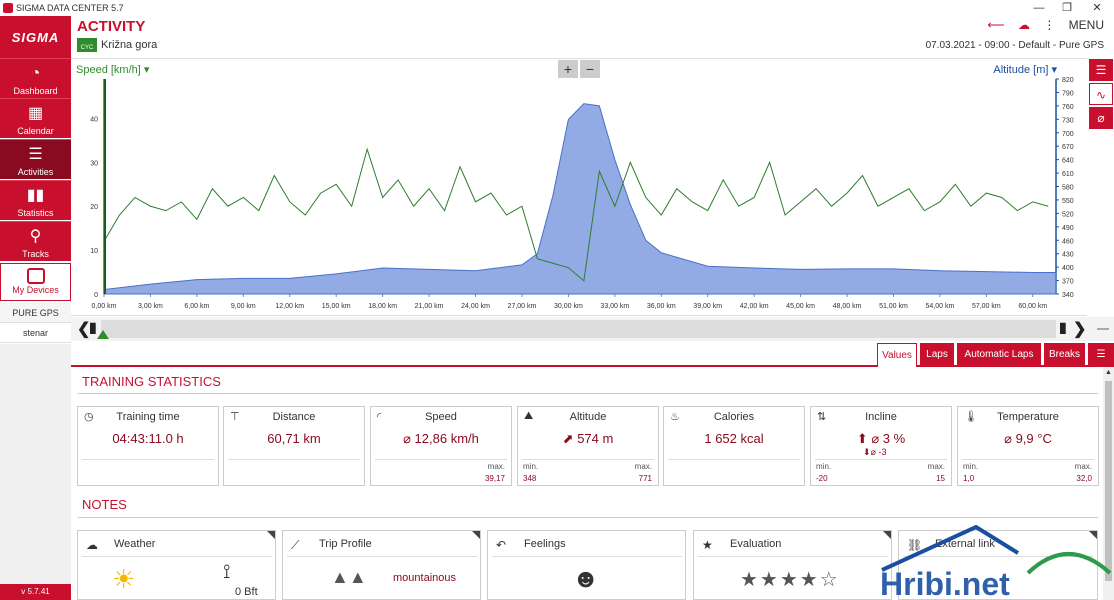 This screenshot has width=1114, height=600. I want to click on x-tick-label: 48,00 km, so click(847, 306).